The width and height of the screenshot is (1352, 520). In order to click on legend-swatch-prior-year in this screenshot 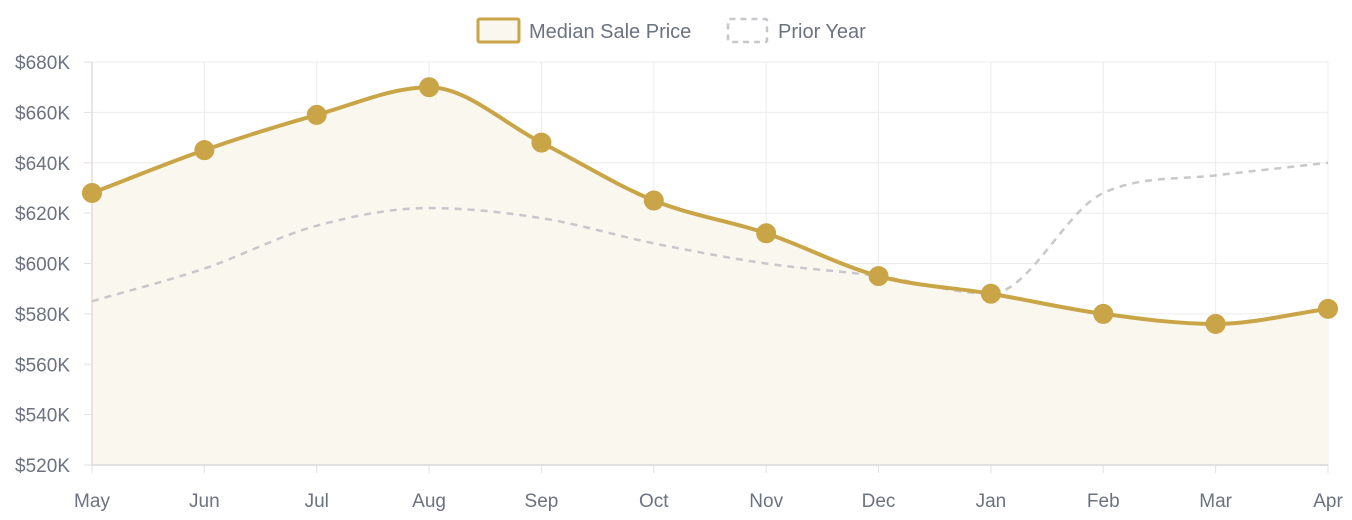, I will do `click(747, 30)`.